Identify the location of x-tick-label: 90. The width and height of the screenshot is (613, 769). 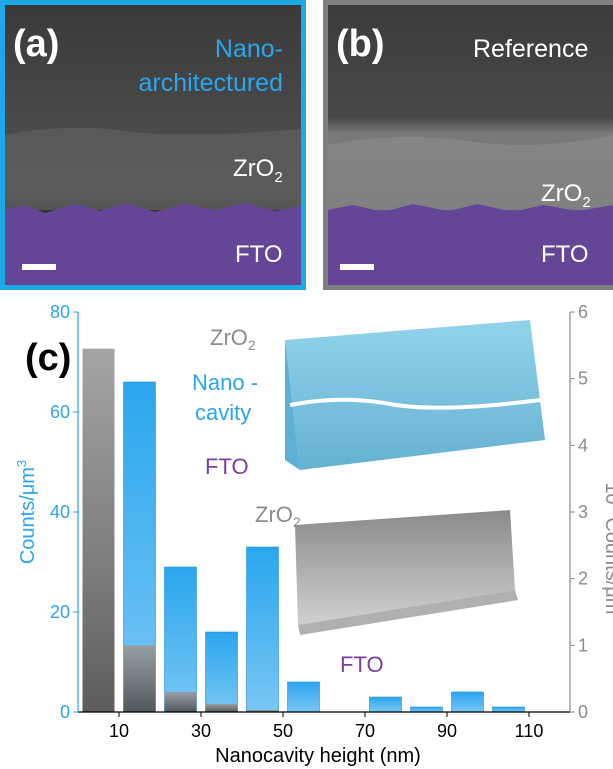
(447, 731).